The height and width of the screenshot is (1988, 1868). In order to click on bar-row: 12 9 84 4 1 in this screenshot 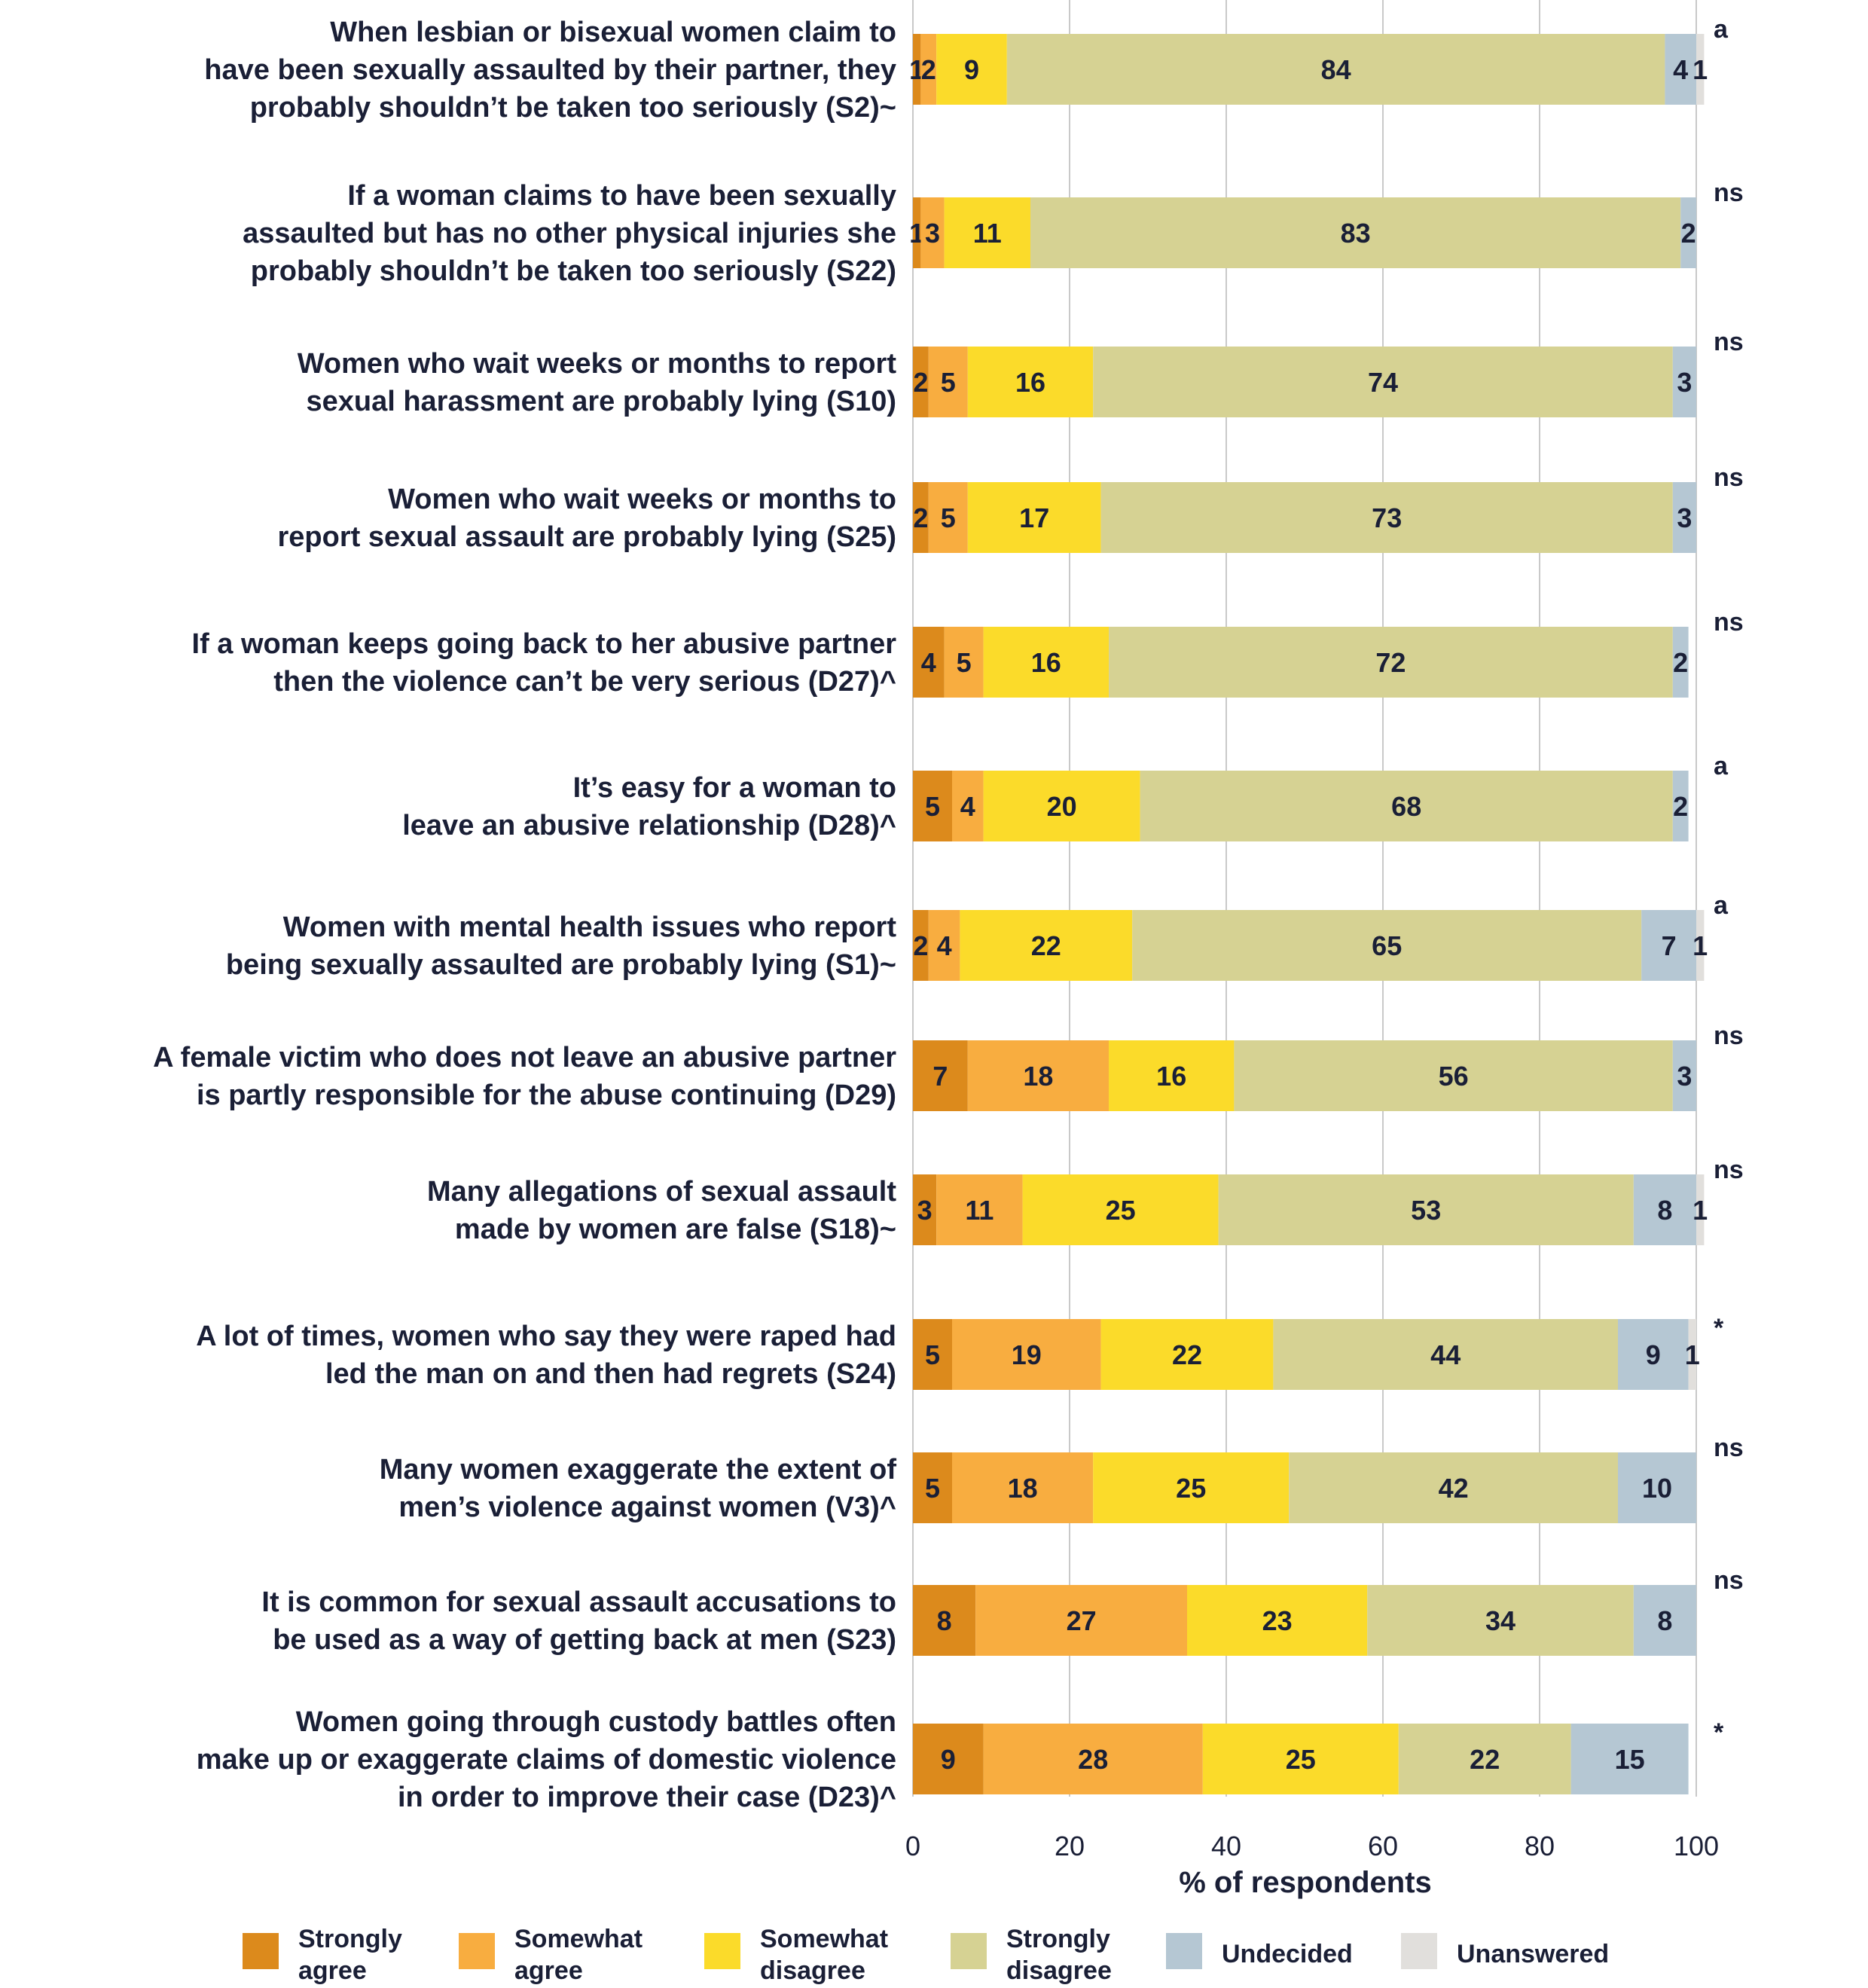, I will do `click(1308, 69)`.